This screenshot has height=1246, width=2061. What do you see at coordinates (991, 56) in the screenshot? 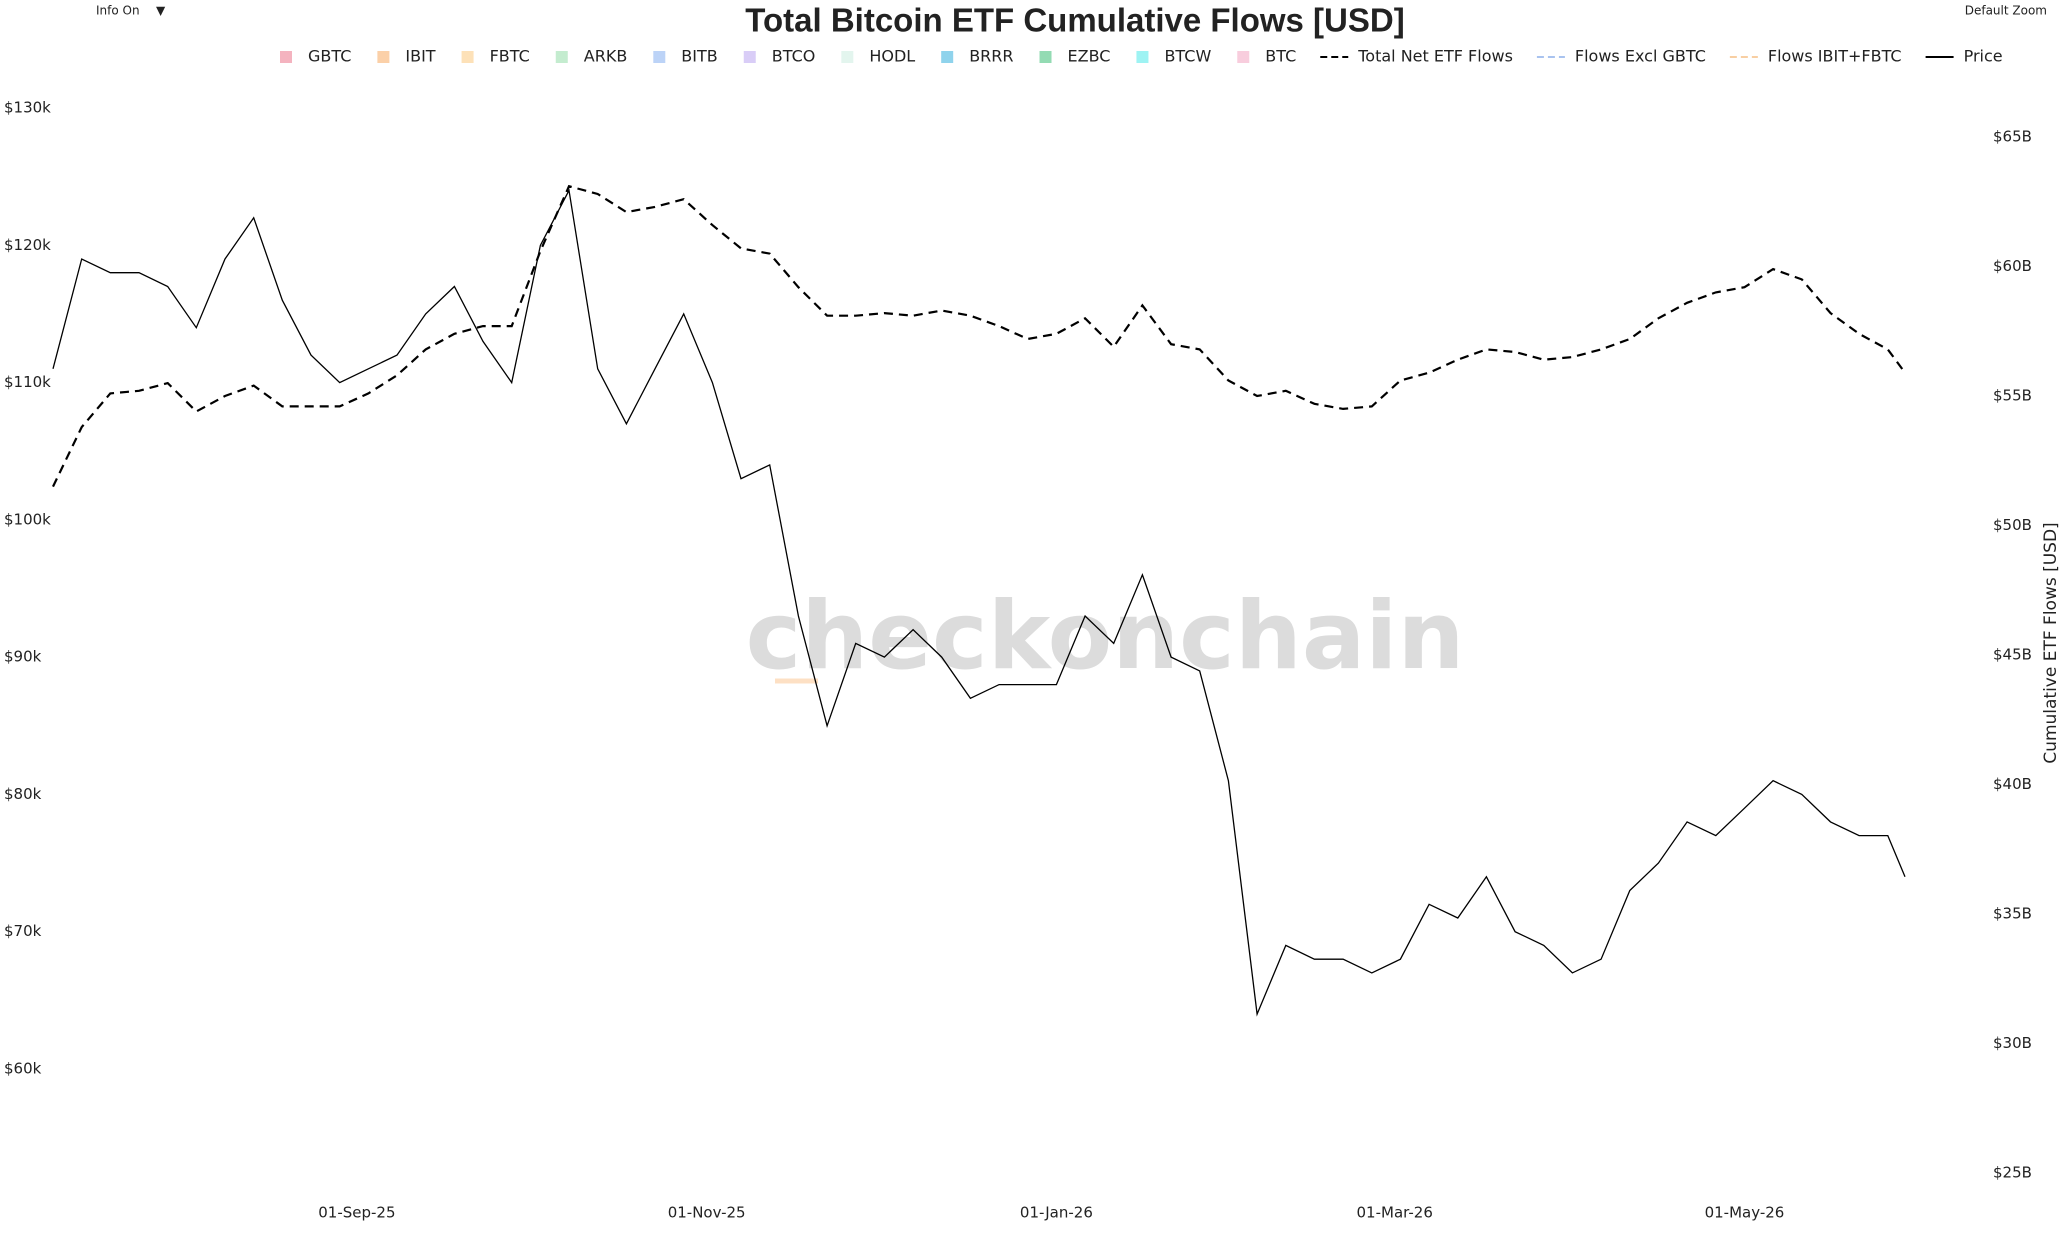
I see `legend-label: BRRR` at bounding box center [991, 56].